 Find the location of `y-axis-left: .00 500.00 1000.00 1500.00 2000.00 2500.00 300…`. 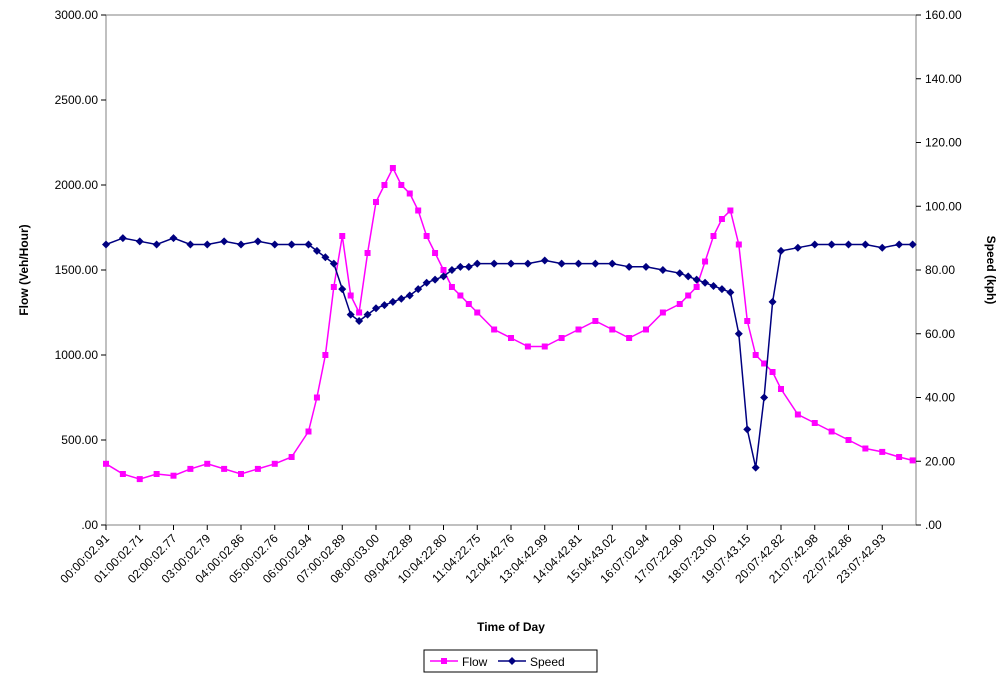

y-axis-left: .00 500.00 1000.00 1500.00 2000.00 2500.00 300… is located at coordinates (80, 270).